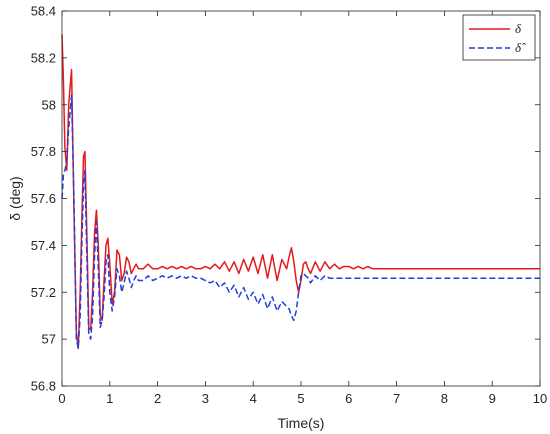 The width and height of the screenshot is (550, 434). Describe the element at coordinates (540, 398) in the screenshot. I see `x-tick-label: 10` at that location.